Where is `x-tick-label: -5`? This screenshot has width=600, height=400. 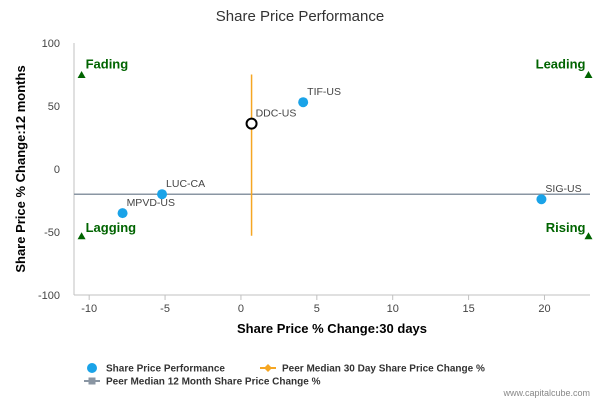 x-tick-label: -5 is located at coordinates (165, 309).